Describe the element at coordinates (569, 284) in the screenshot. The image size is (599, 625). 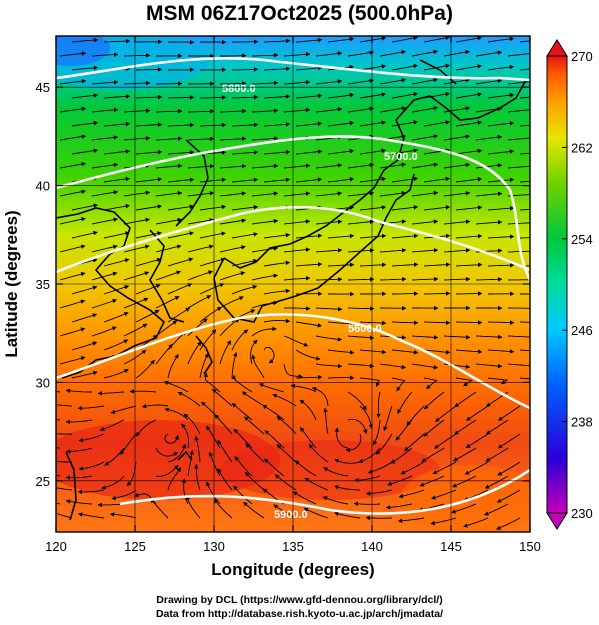
I see `colorbar: 270 262 254 246 238 230` at that location.